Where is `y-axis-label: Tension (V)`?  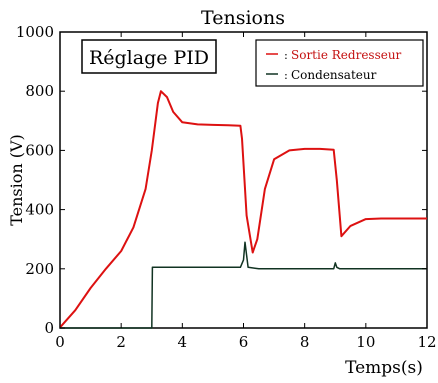
y-axis-label: Tension (V) is located at coordinates (16, 180).